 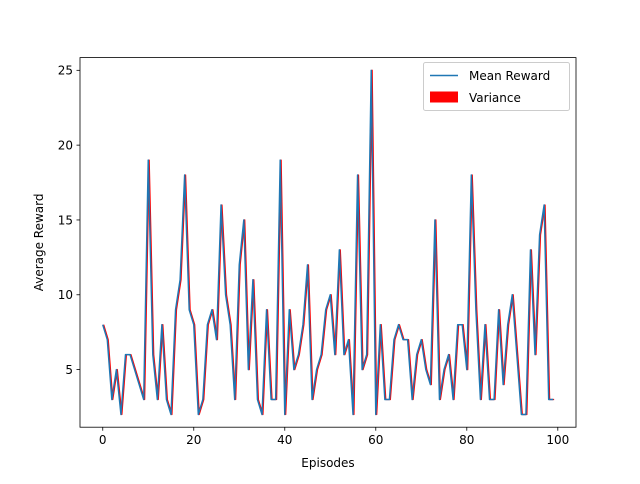 I want to click on y-axis-label: Average Reward, so click(x=39, y=243).